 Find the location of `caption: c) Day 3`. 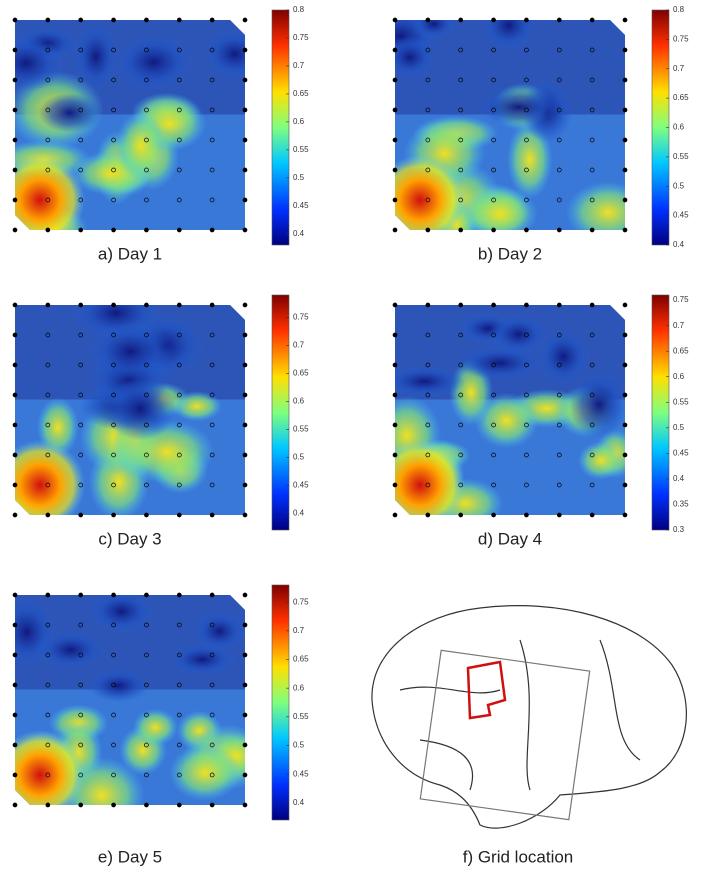

caption: c) Day 3 is located at coordinates (129, 538).